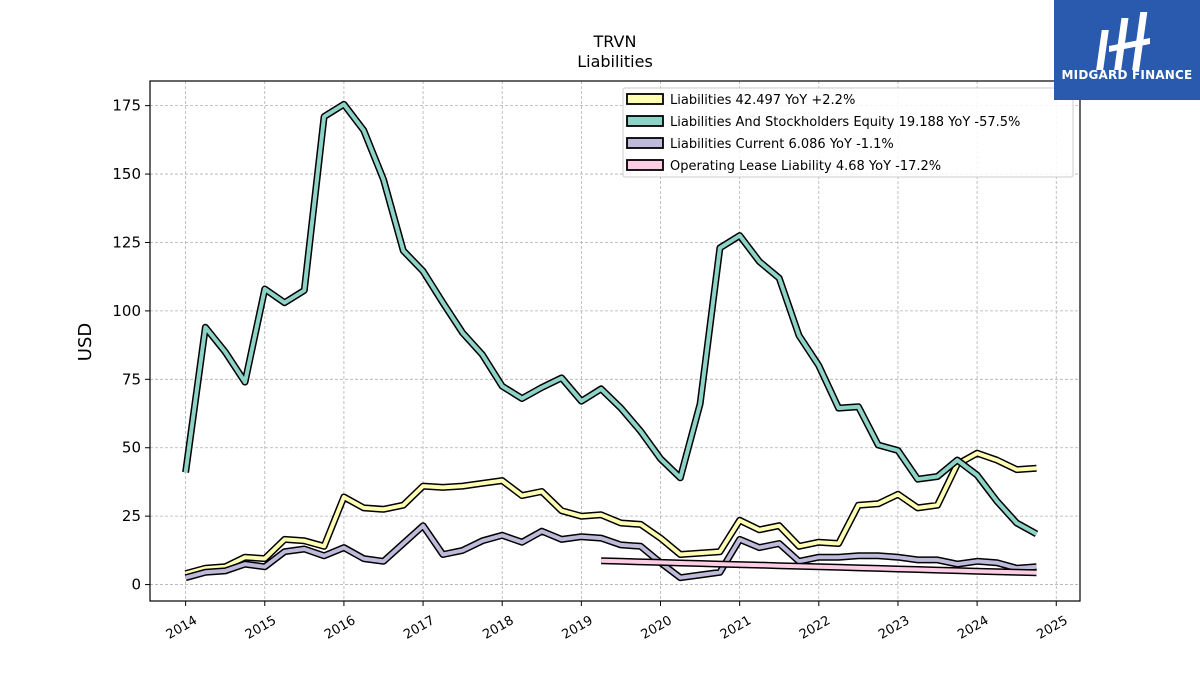 Image resolution: width=1200 pixels, height=675 pixels. Describe the element at coordinates (126, 174) in the screenshot. I see `y-tick-label: 150` at that location.